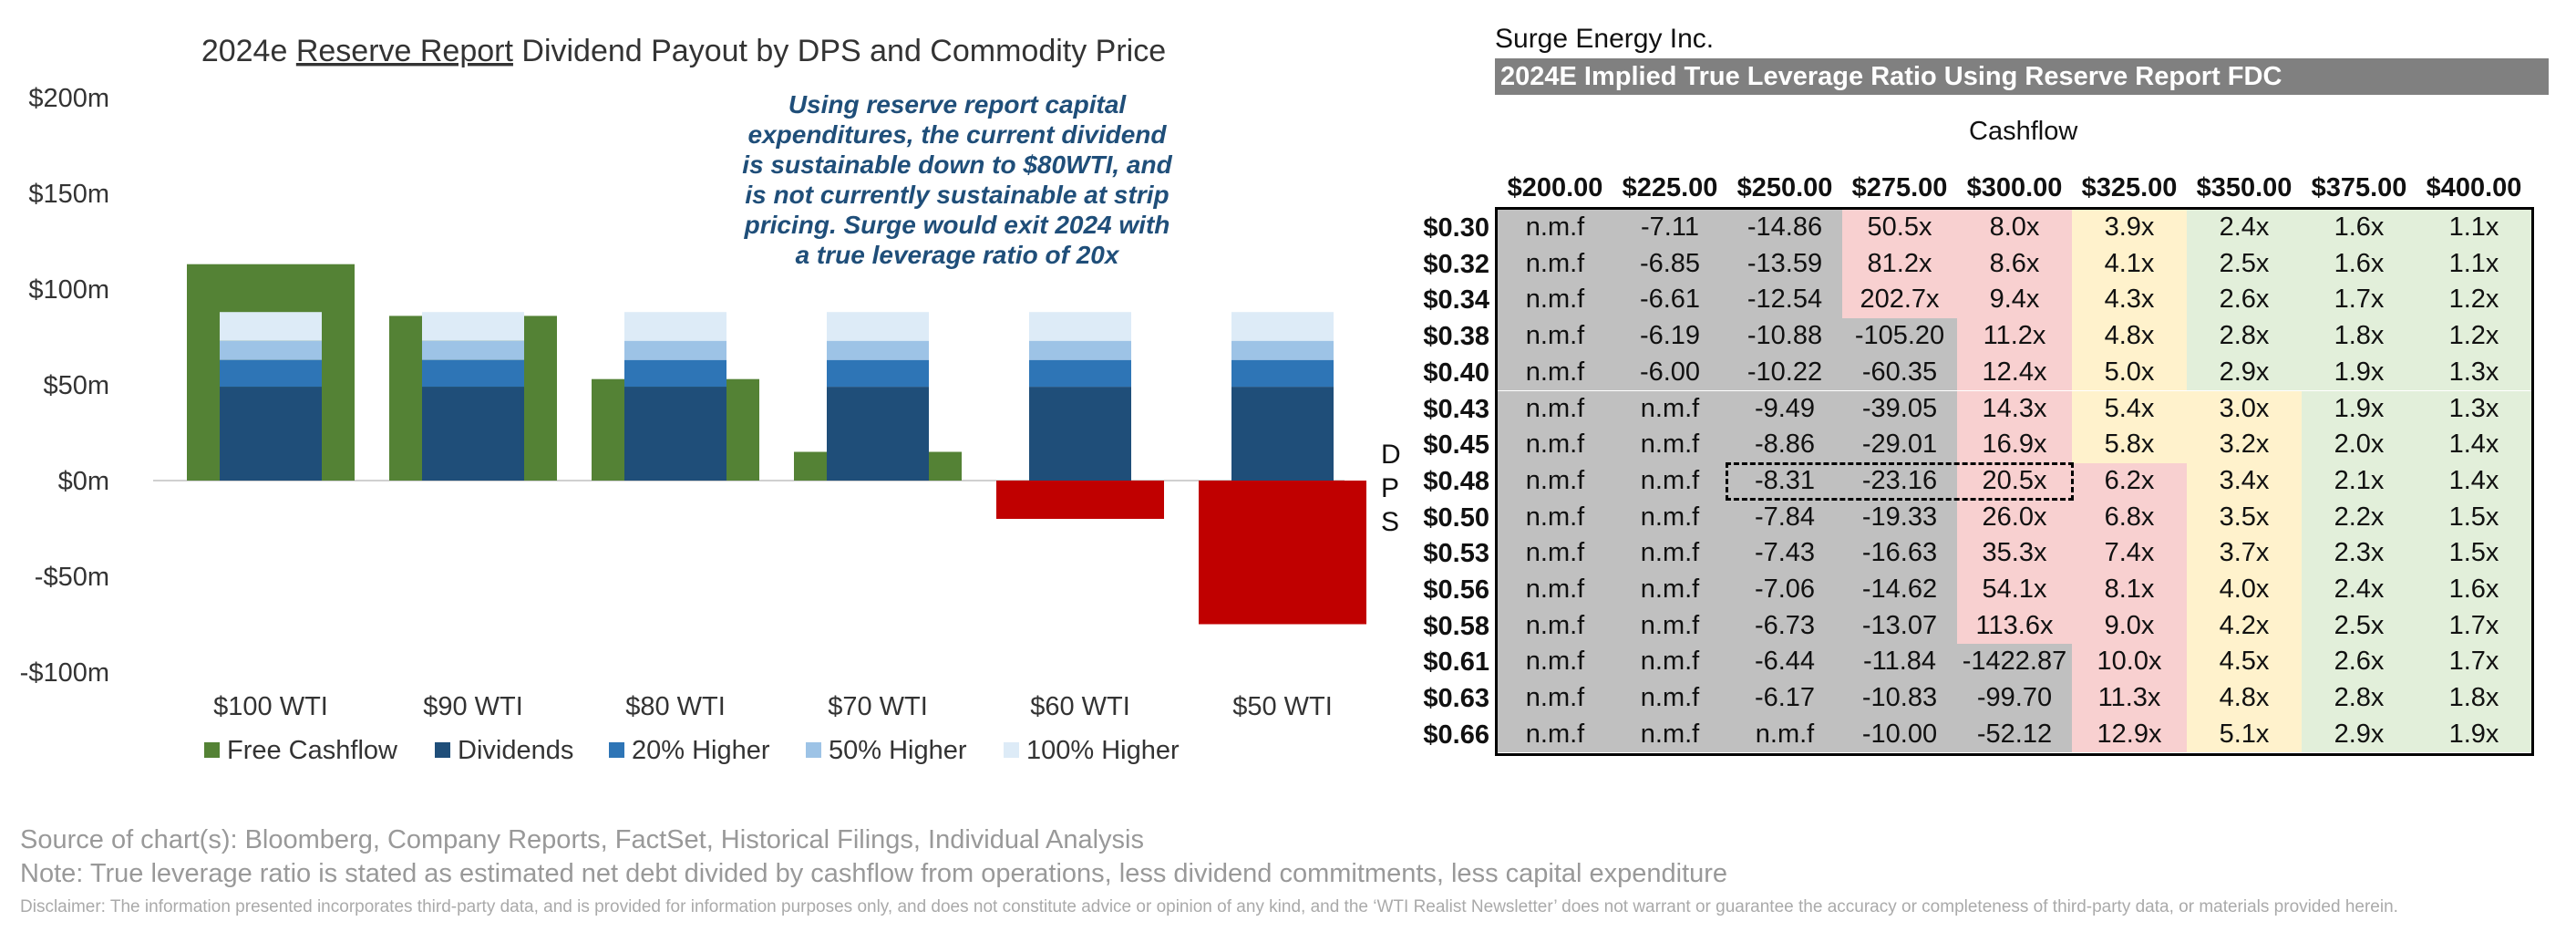 This screenshot has height=942, width=2576. Describe the element at coordinates (2244, 553) in the screenshot. I see `table-cell: 3.7x` at that location.